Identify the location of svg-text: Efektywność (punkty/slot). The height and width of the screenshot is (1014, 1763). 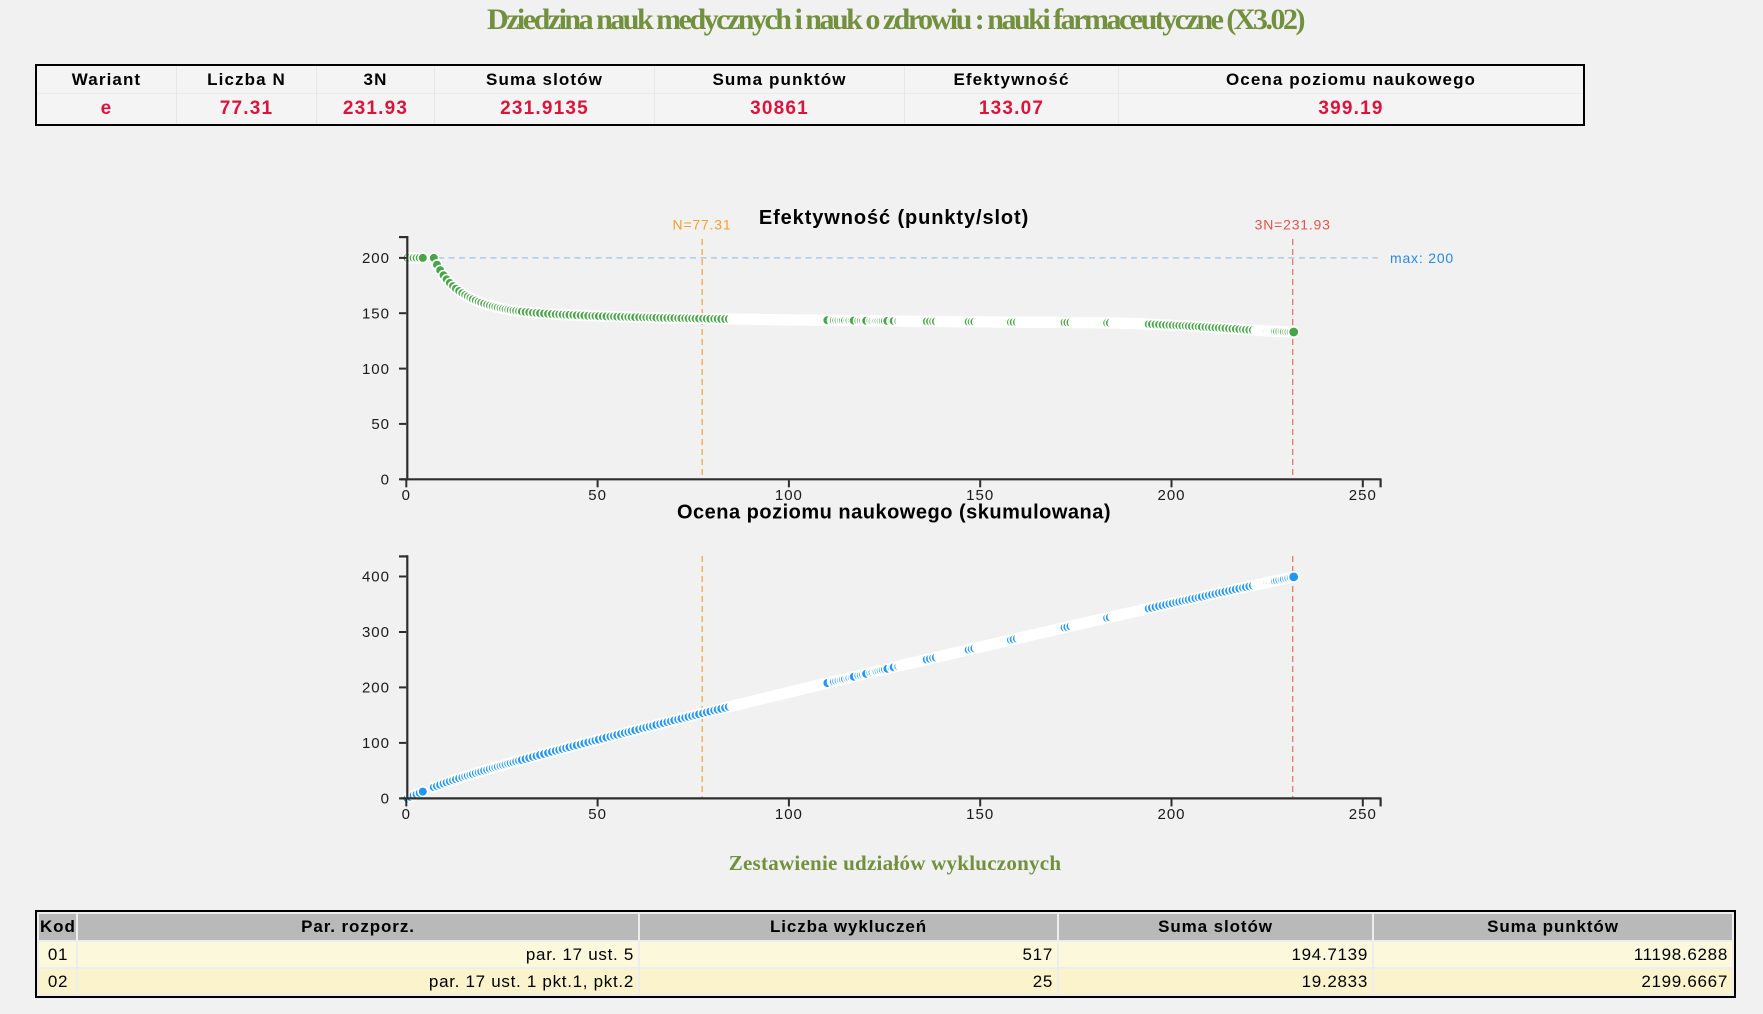
(894, 218).